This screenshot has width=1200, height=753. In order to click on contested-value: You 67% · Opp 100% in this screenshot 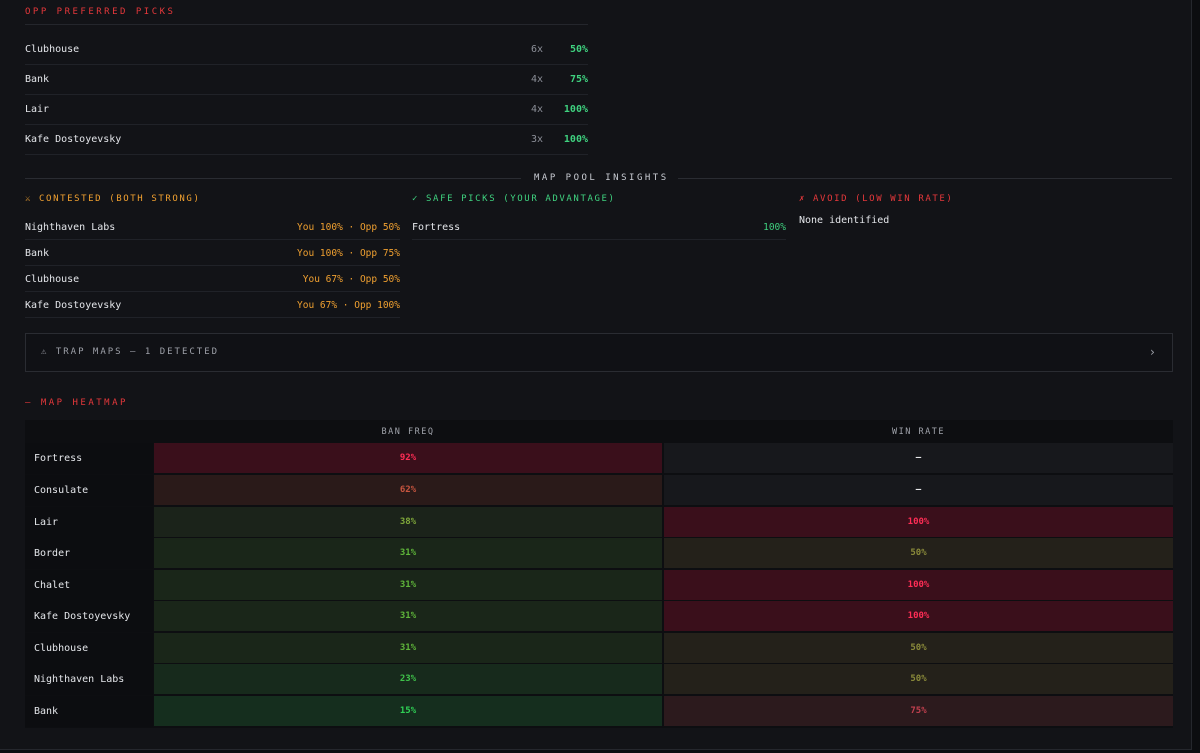, I will do `click(348, 305)`.